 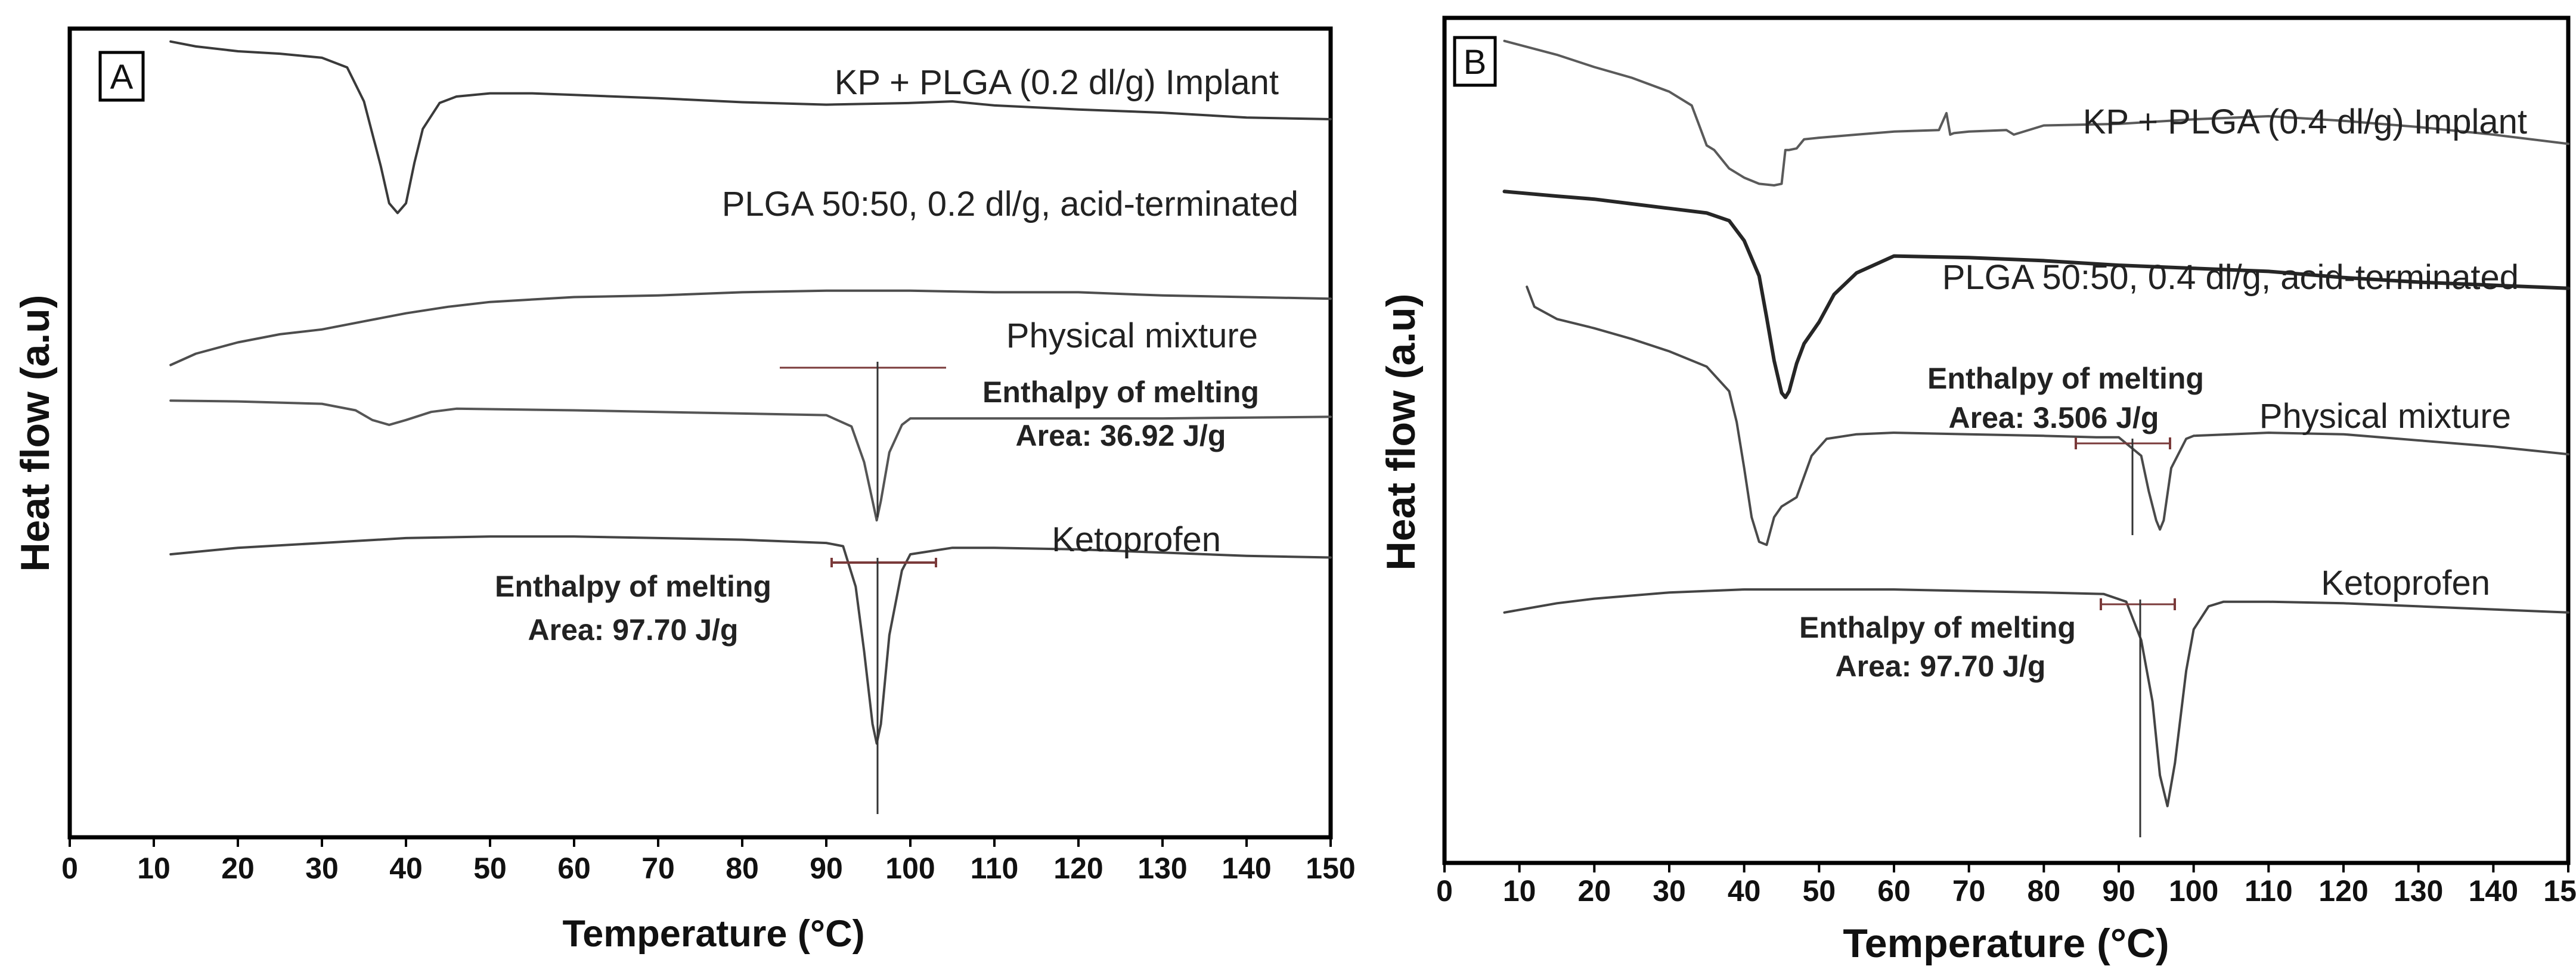 I want to click on panel-a-x-tick-label: 150, so click(x=1330, y=868).